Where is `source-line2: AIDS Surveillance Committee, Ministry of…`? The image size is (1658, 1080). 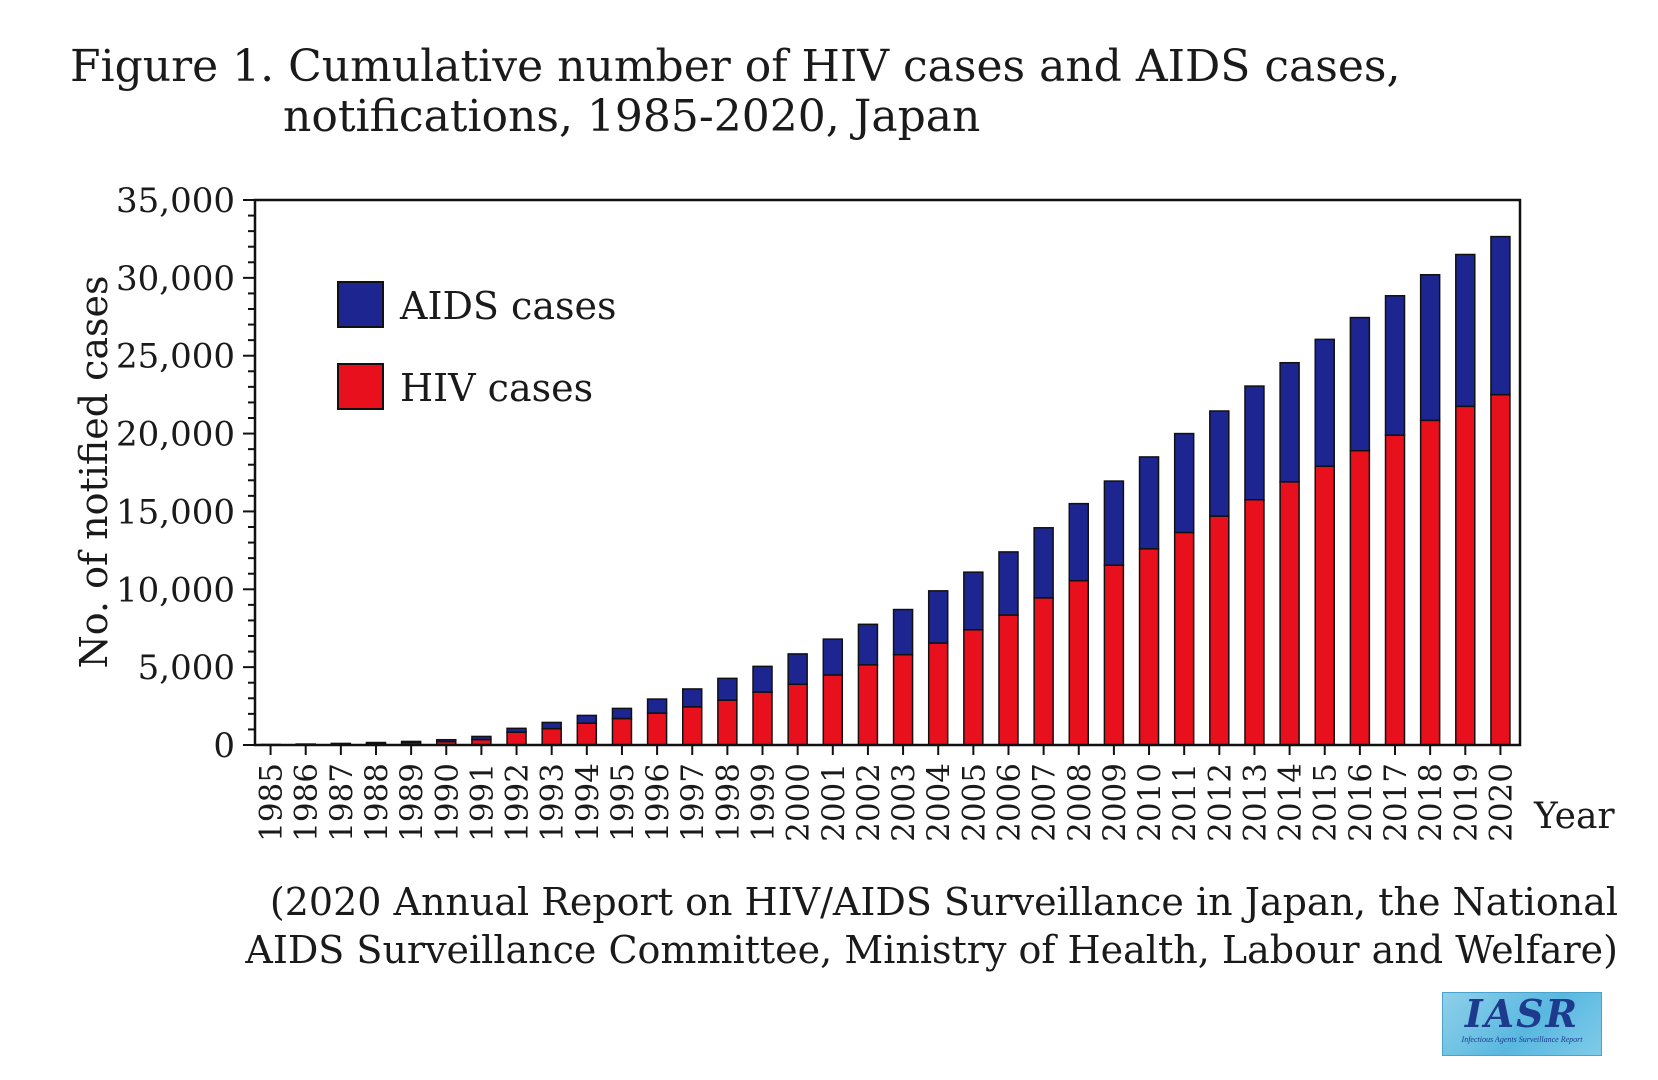 source-line2: AIDS Surveillance Committee, Ministry of… is located at coordinates (931, 950).